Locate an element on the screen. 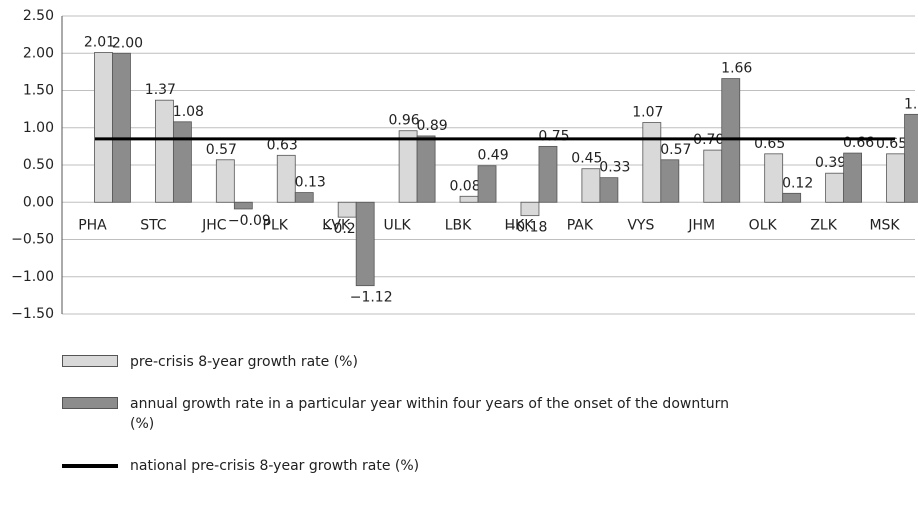 This screenshot has width=918, height=521. value-label: 0.75 is located at coordinates (553, 136).